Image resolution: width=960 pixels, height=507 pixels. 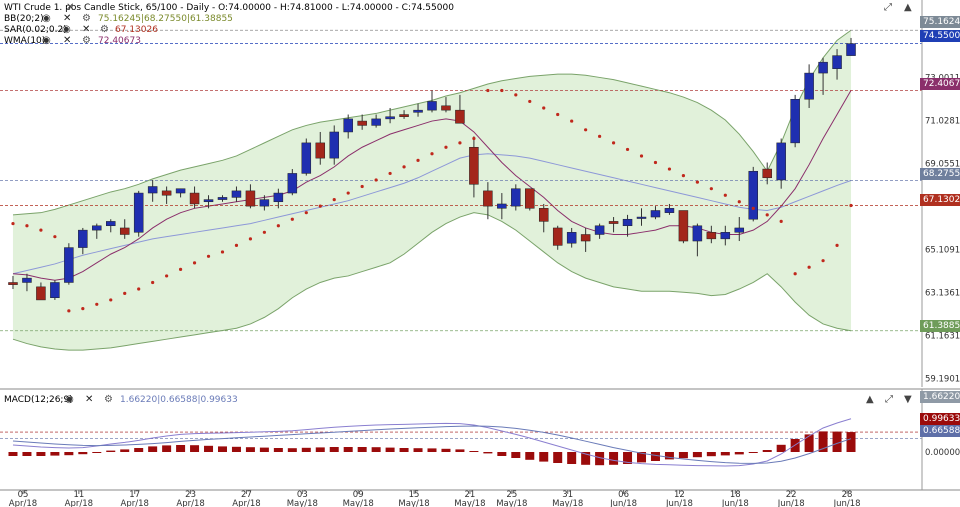 I want to click on time-tick-day: 23, so click(x=190, y=495).